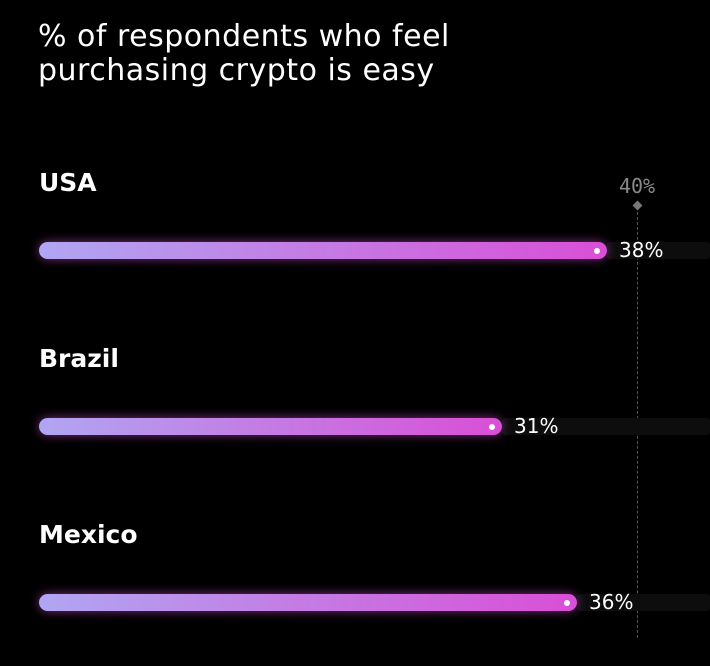 This screenshot has width=710, height=666. I want to click on data-label: 38%, so click(641, 250).